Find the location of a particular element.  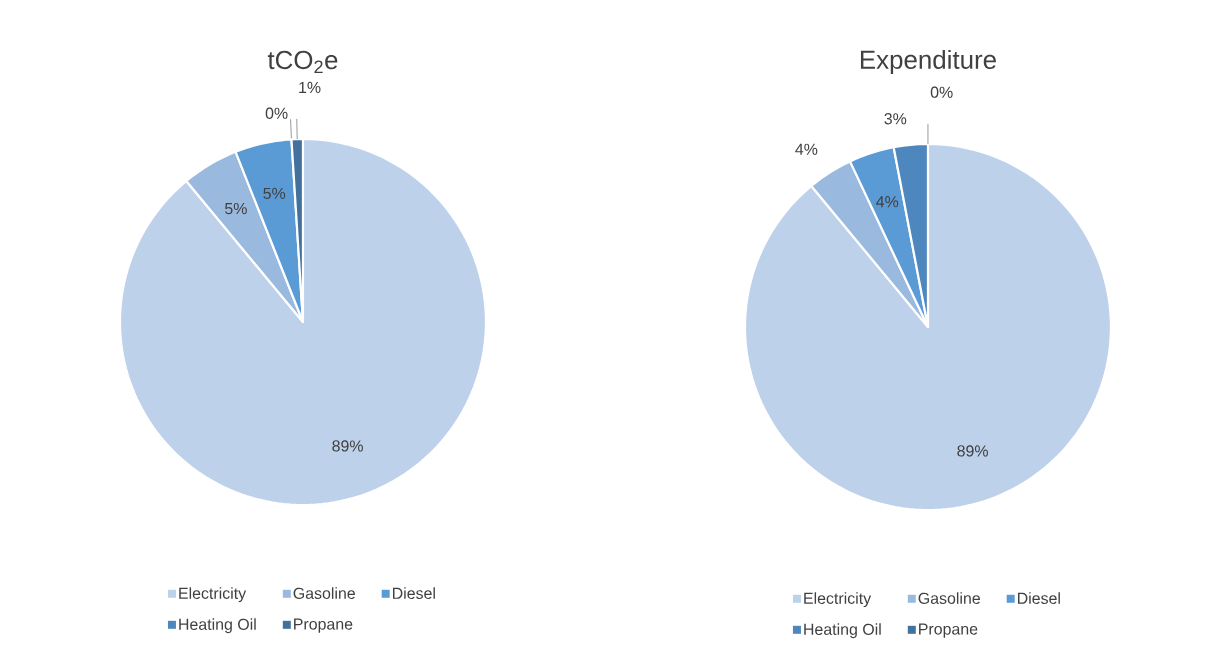

chart-title: tCO$_{2}$e is located at coordinates (302, 62).